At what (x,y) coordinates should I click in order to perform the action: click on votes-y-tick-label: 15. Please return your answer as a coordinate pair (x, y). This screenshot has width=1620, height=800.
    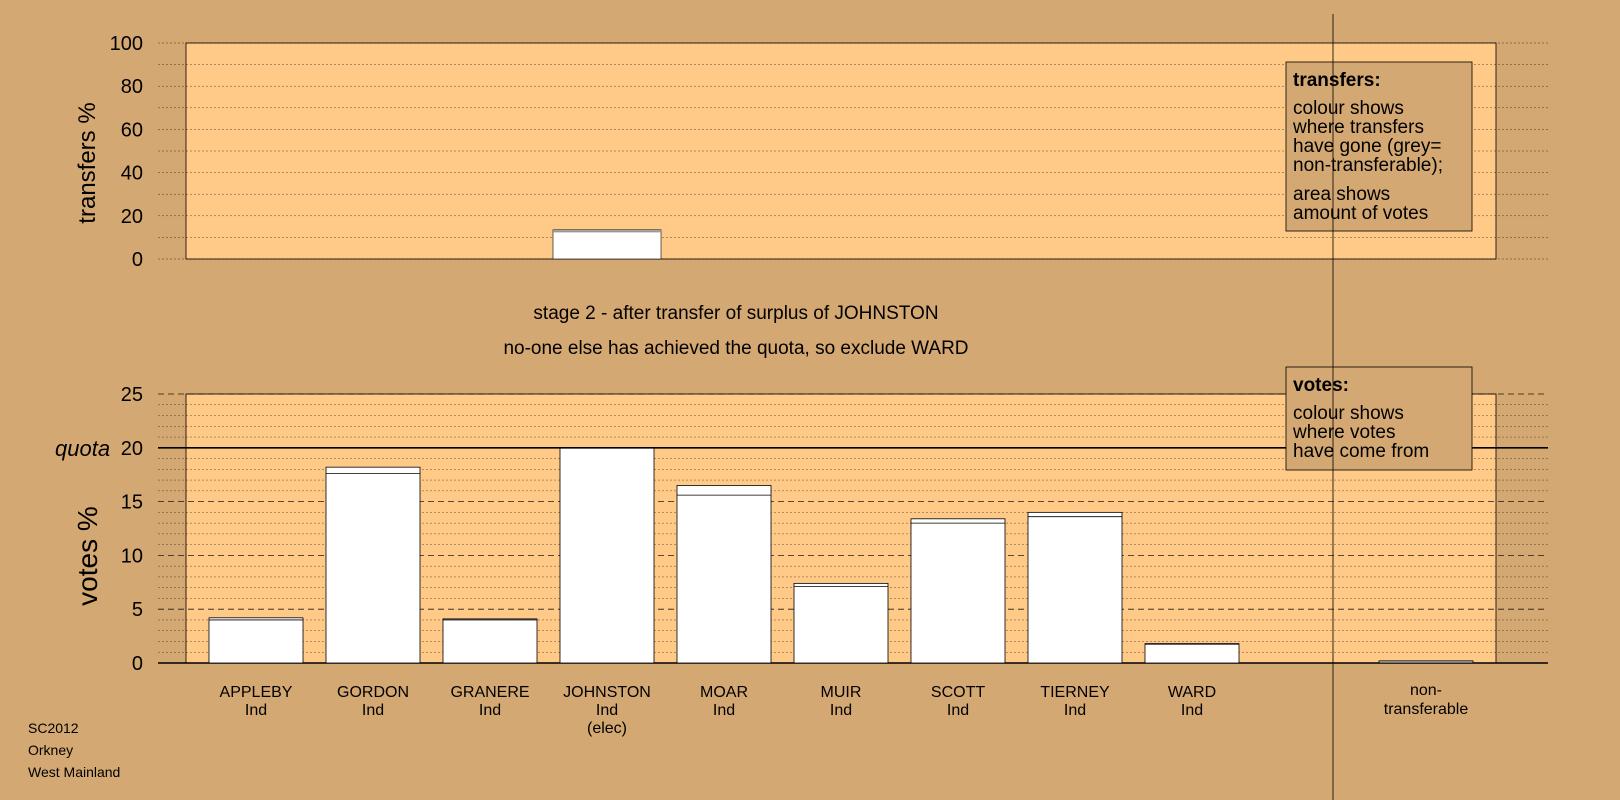
    Looking at the image, I should click on (132, 503).